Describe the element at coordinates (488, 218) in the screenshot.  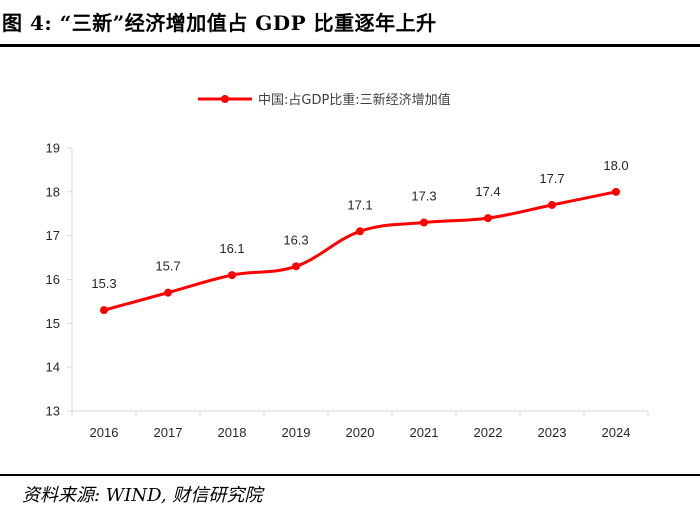
I see `data-point-2022` at that location.